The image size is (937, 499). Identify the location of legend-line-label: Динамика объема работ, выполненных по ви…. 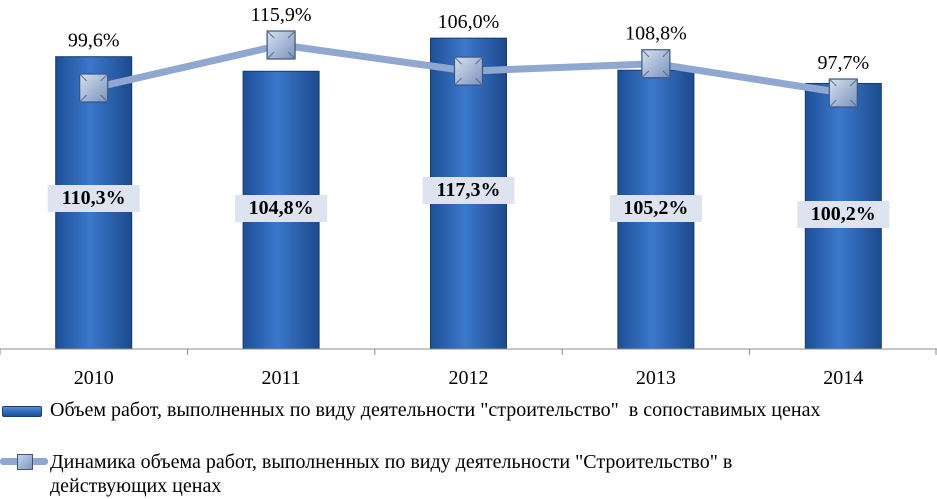
(391, 474).